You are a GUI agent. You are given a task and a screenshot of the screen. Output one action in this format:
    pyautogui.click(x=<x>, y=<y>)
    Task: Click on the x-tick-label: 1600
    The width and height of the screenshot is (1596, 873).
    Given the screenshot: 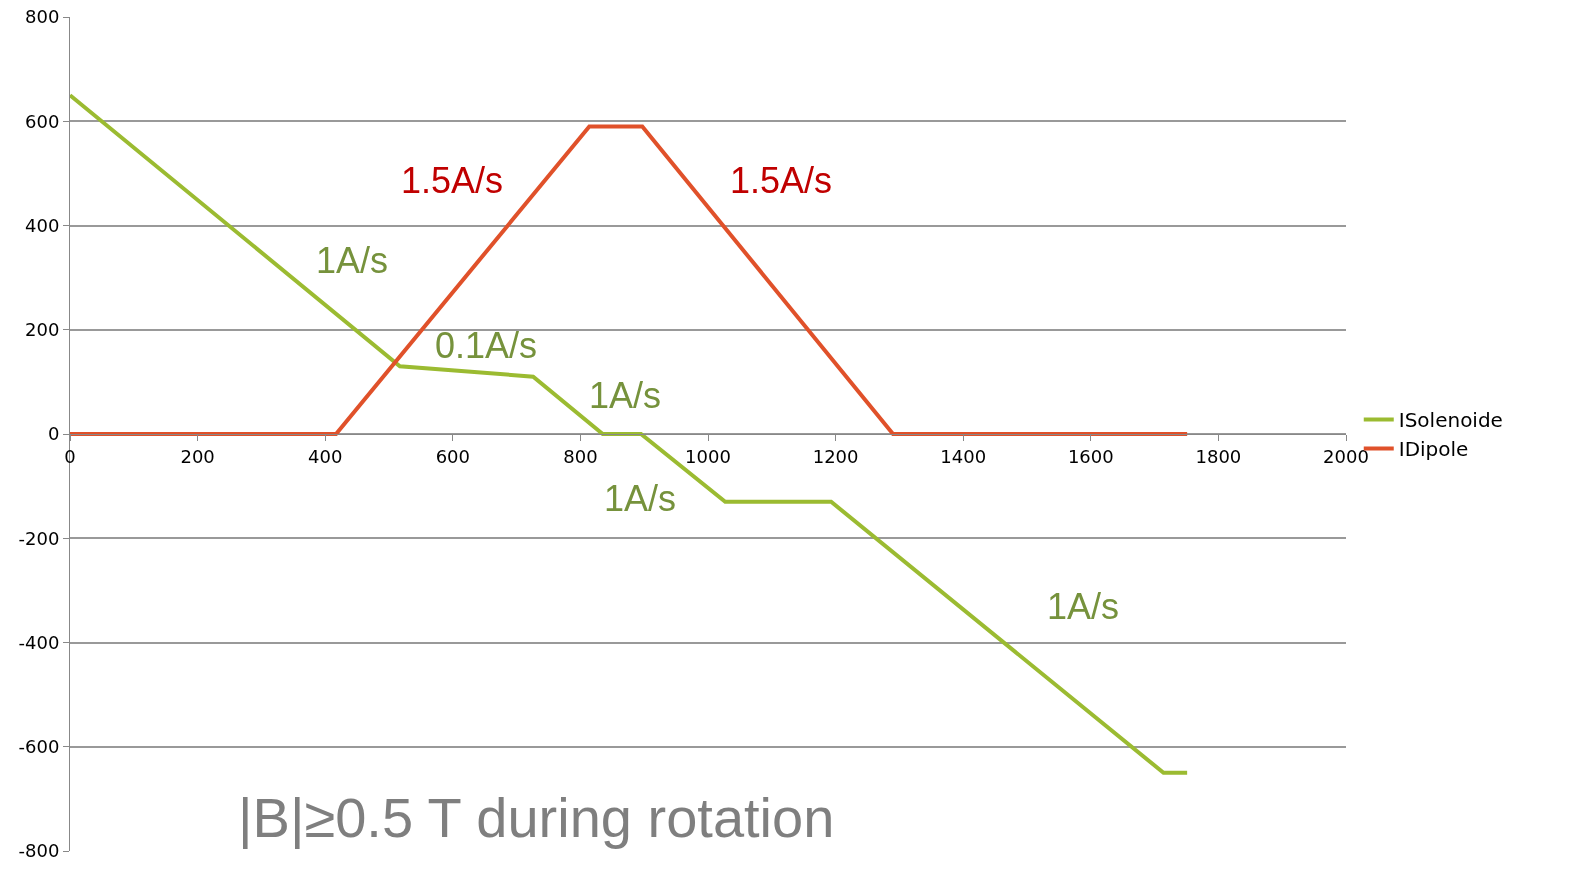 What is the action you would take?
    pyautogui.click(x=1090, y=456)
    